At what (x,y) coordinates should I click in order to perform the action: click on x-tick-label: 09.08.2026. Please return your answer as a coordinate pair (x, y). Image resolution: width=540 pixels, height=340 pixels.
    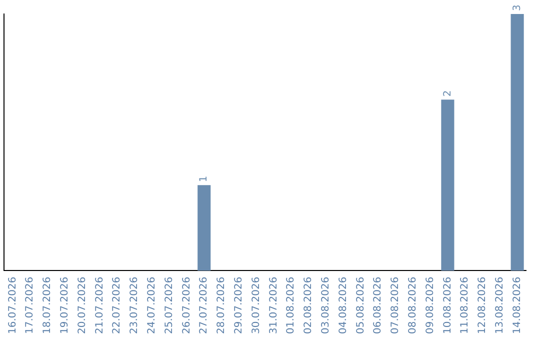
    Looking at the image, I should click on (430, 305).